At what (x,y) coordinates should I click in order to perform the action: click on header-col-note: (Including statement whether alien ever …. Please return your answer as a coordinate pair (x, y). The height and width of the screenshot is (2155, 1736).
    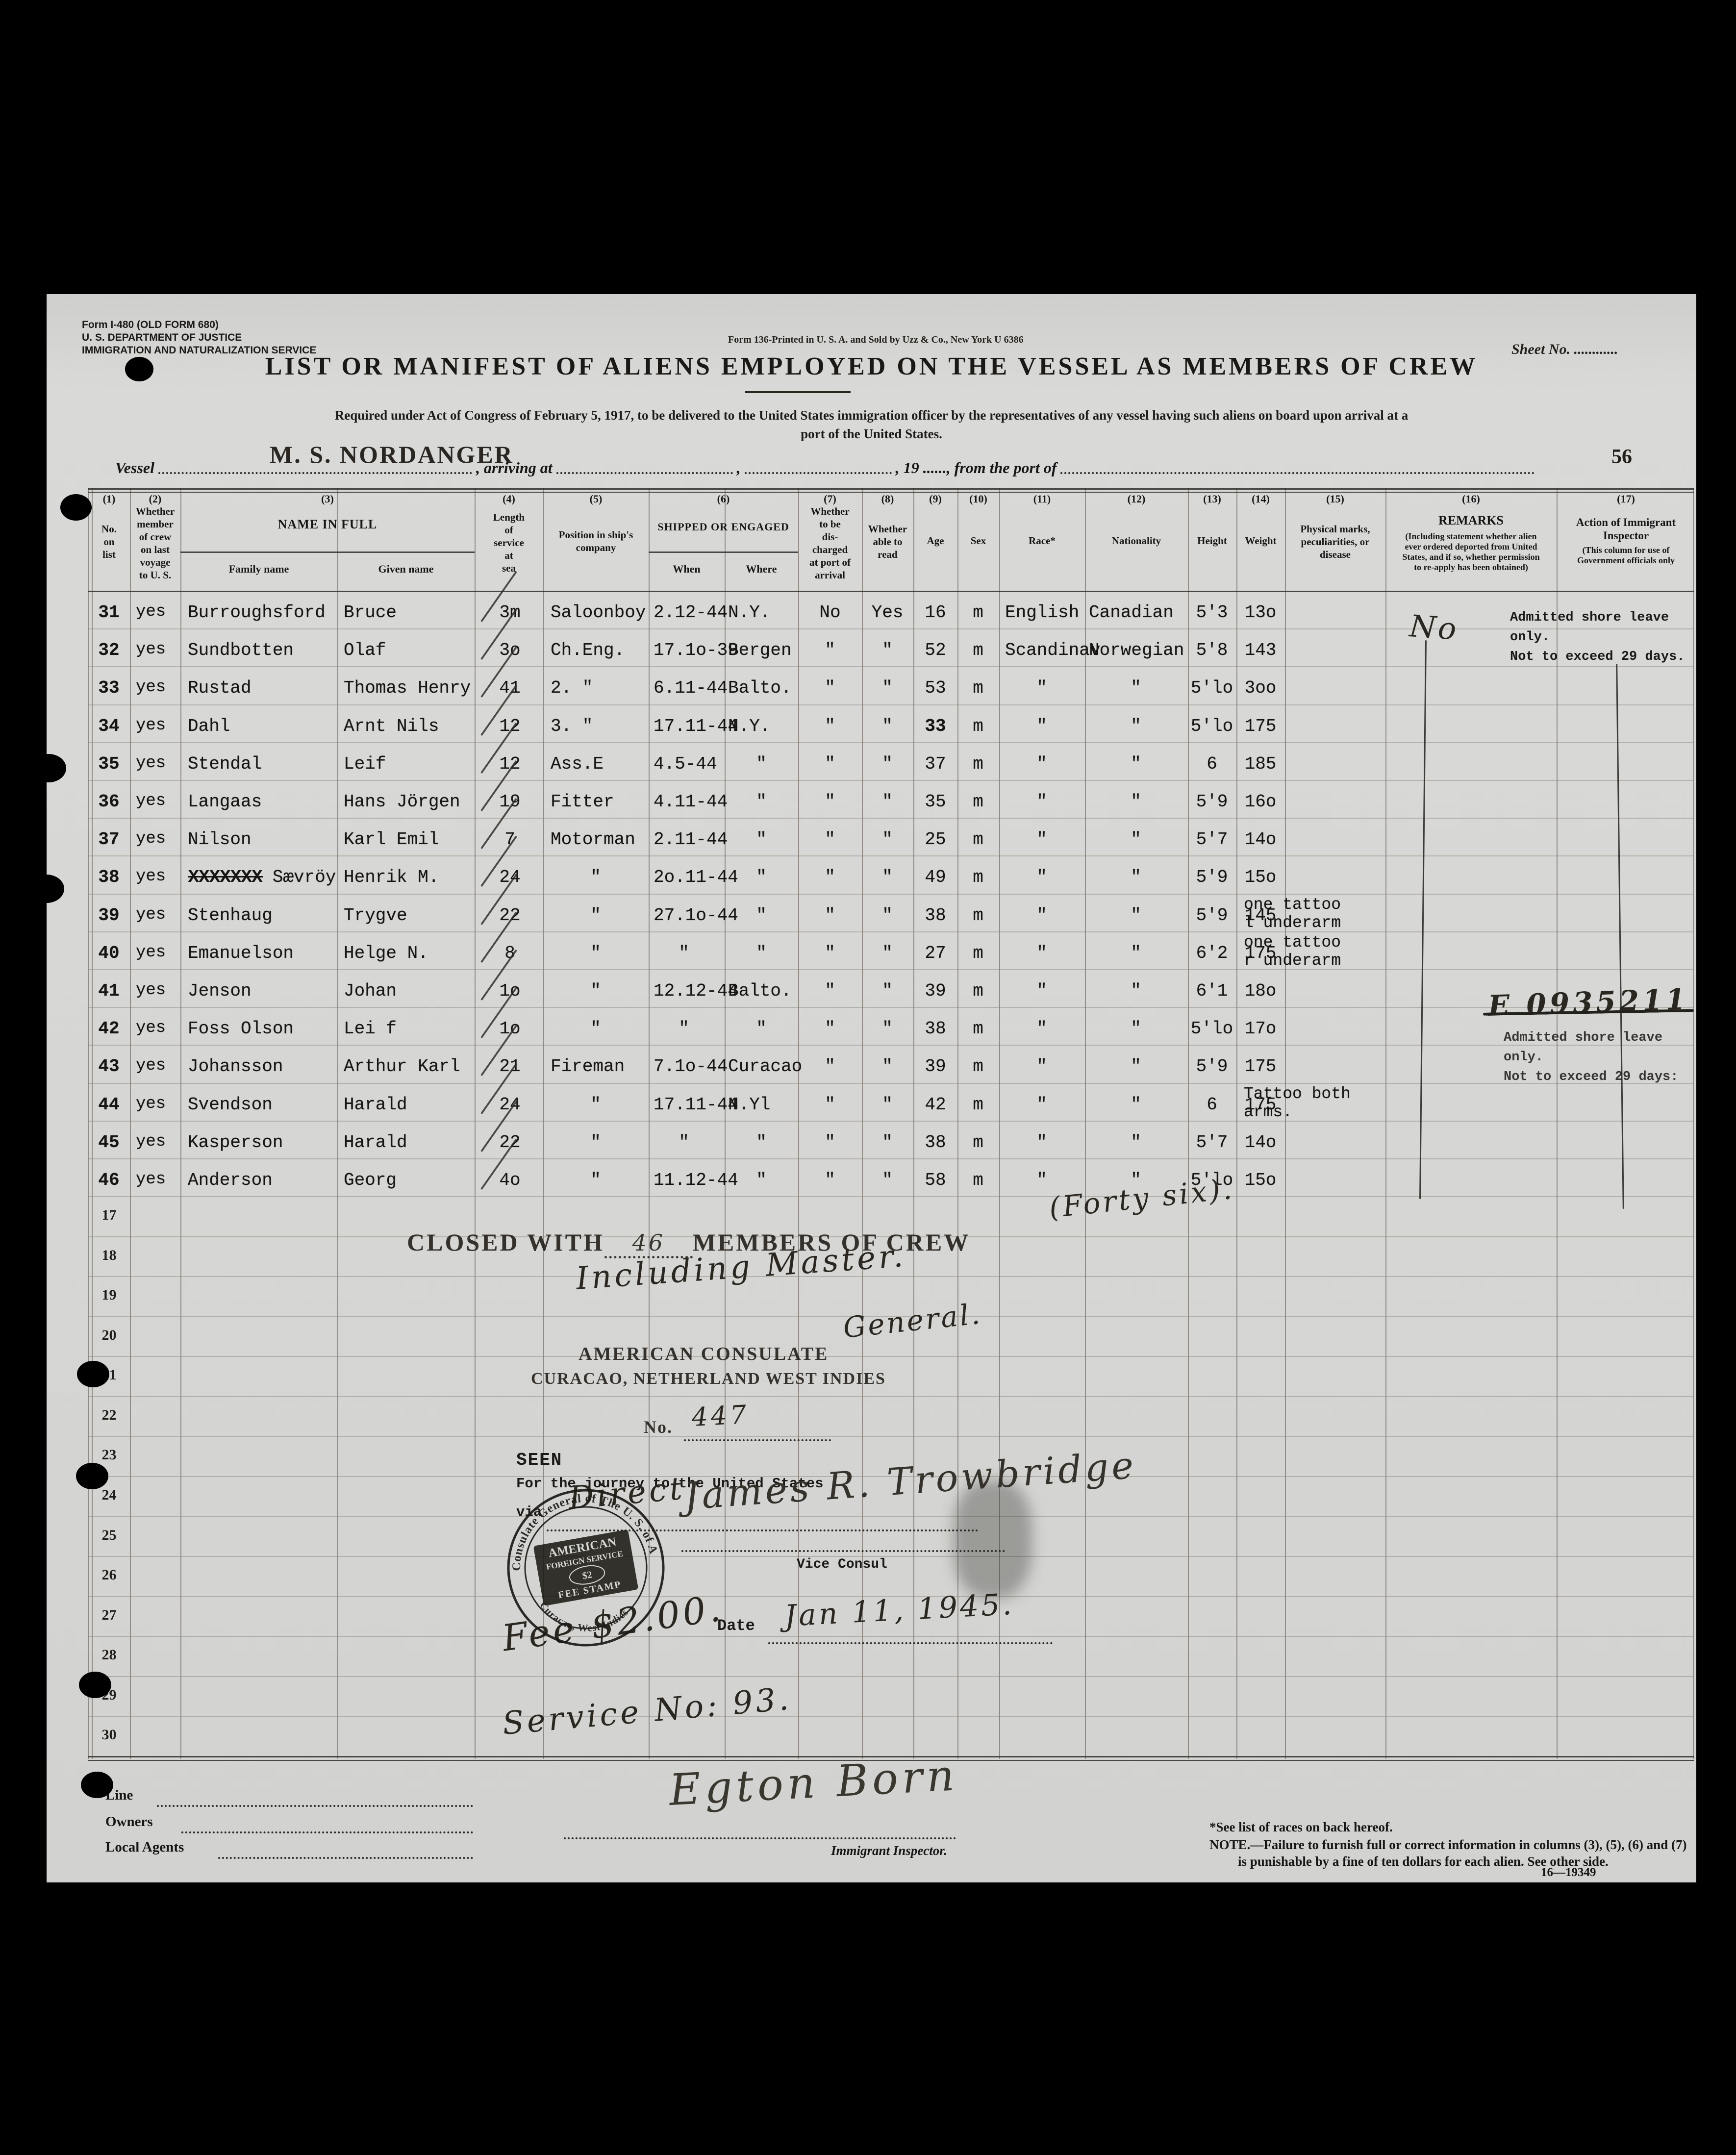
    Looking at the image, I should click on (1471, 552).